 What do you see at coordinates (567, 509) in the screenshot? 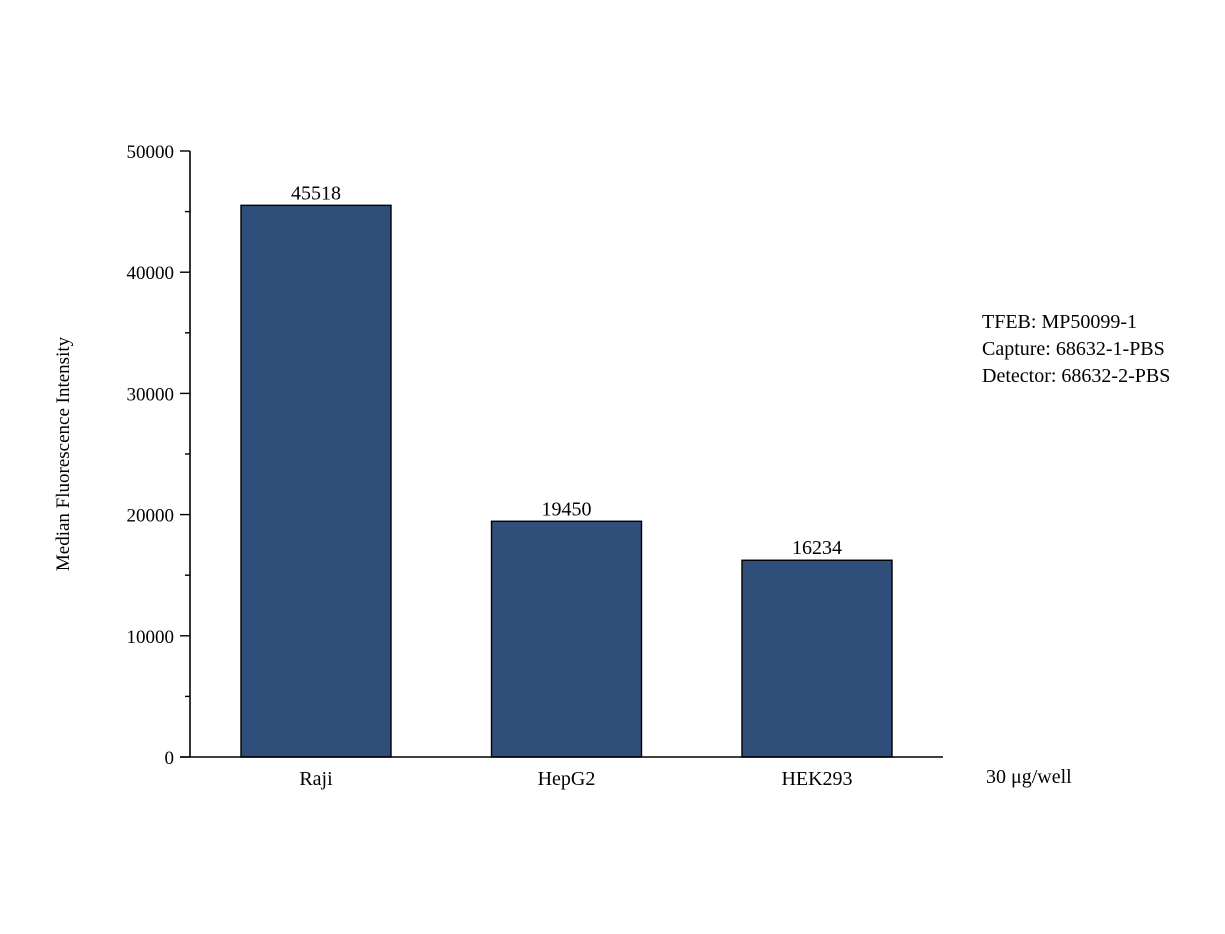
I see `data-label-hepg2: 19450` at bounding box center [567, 509].